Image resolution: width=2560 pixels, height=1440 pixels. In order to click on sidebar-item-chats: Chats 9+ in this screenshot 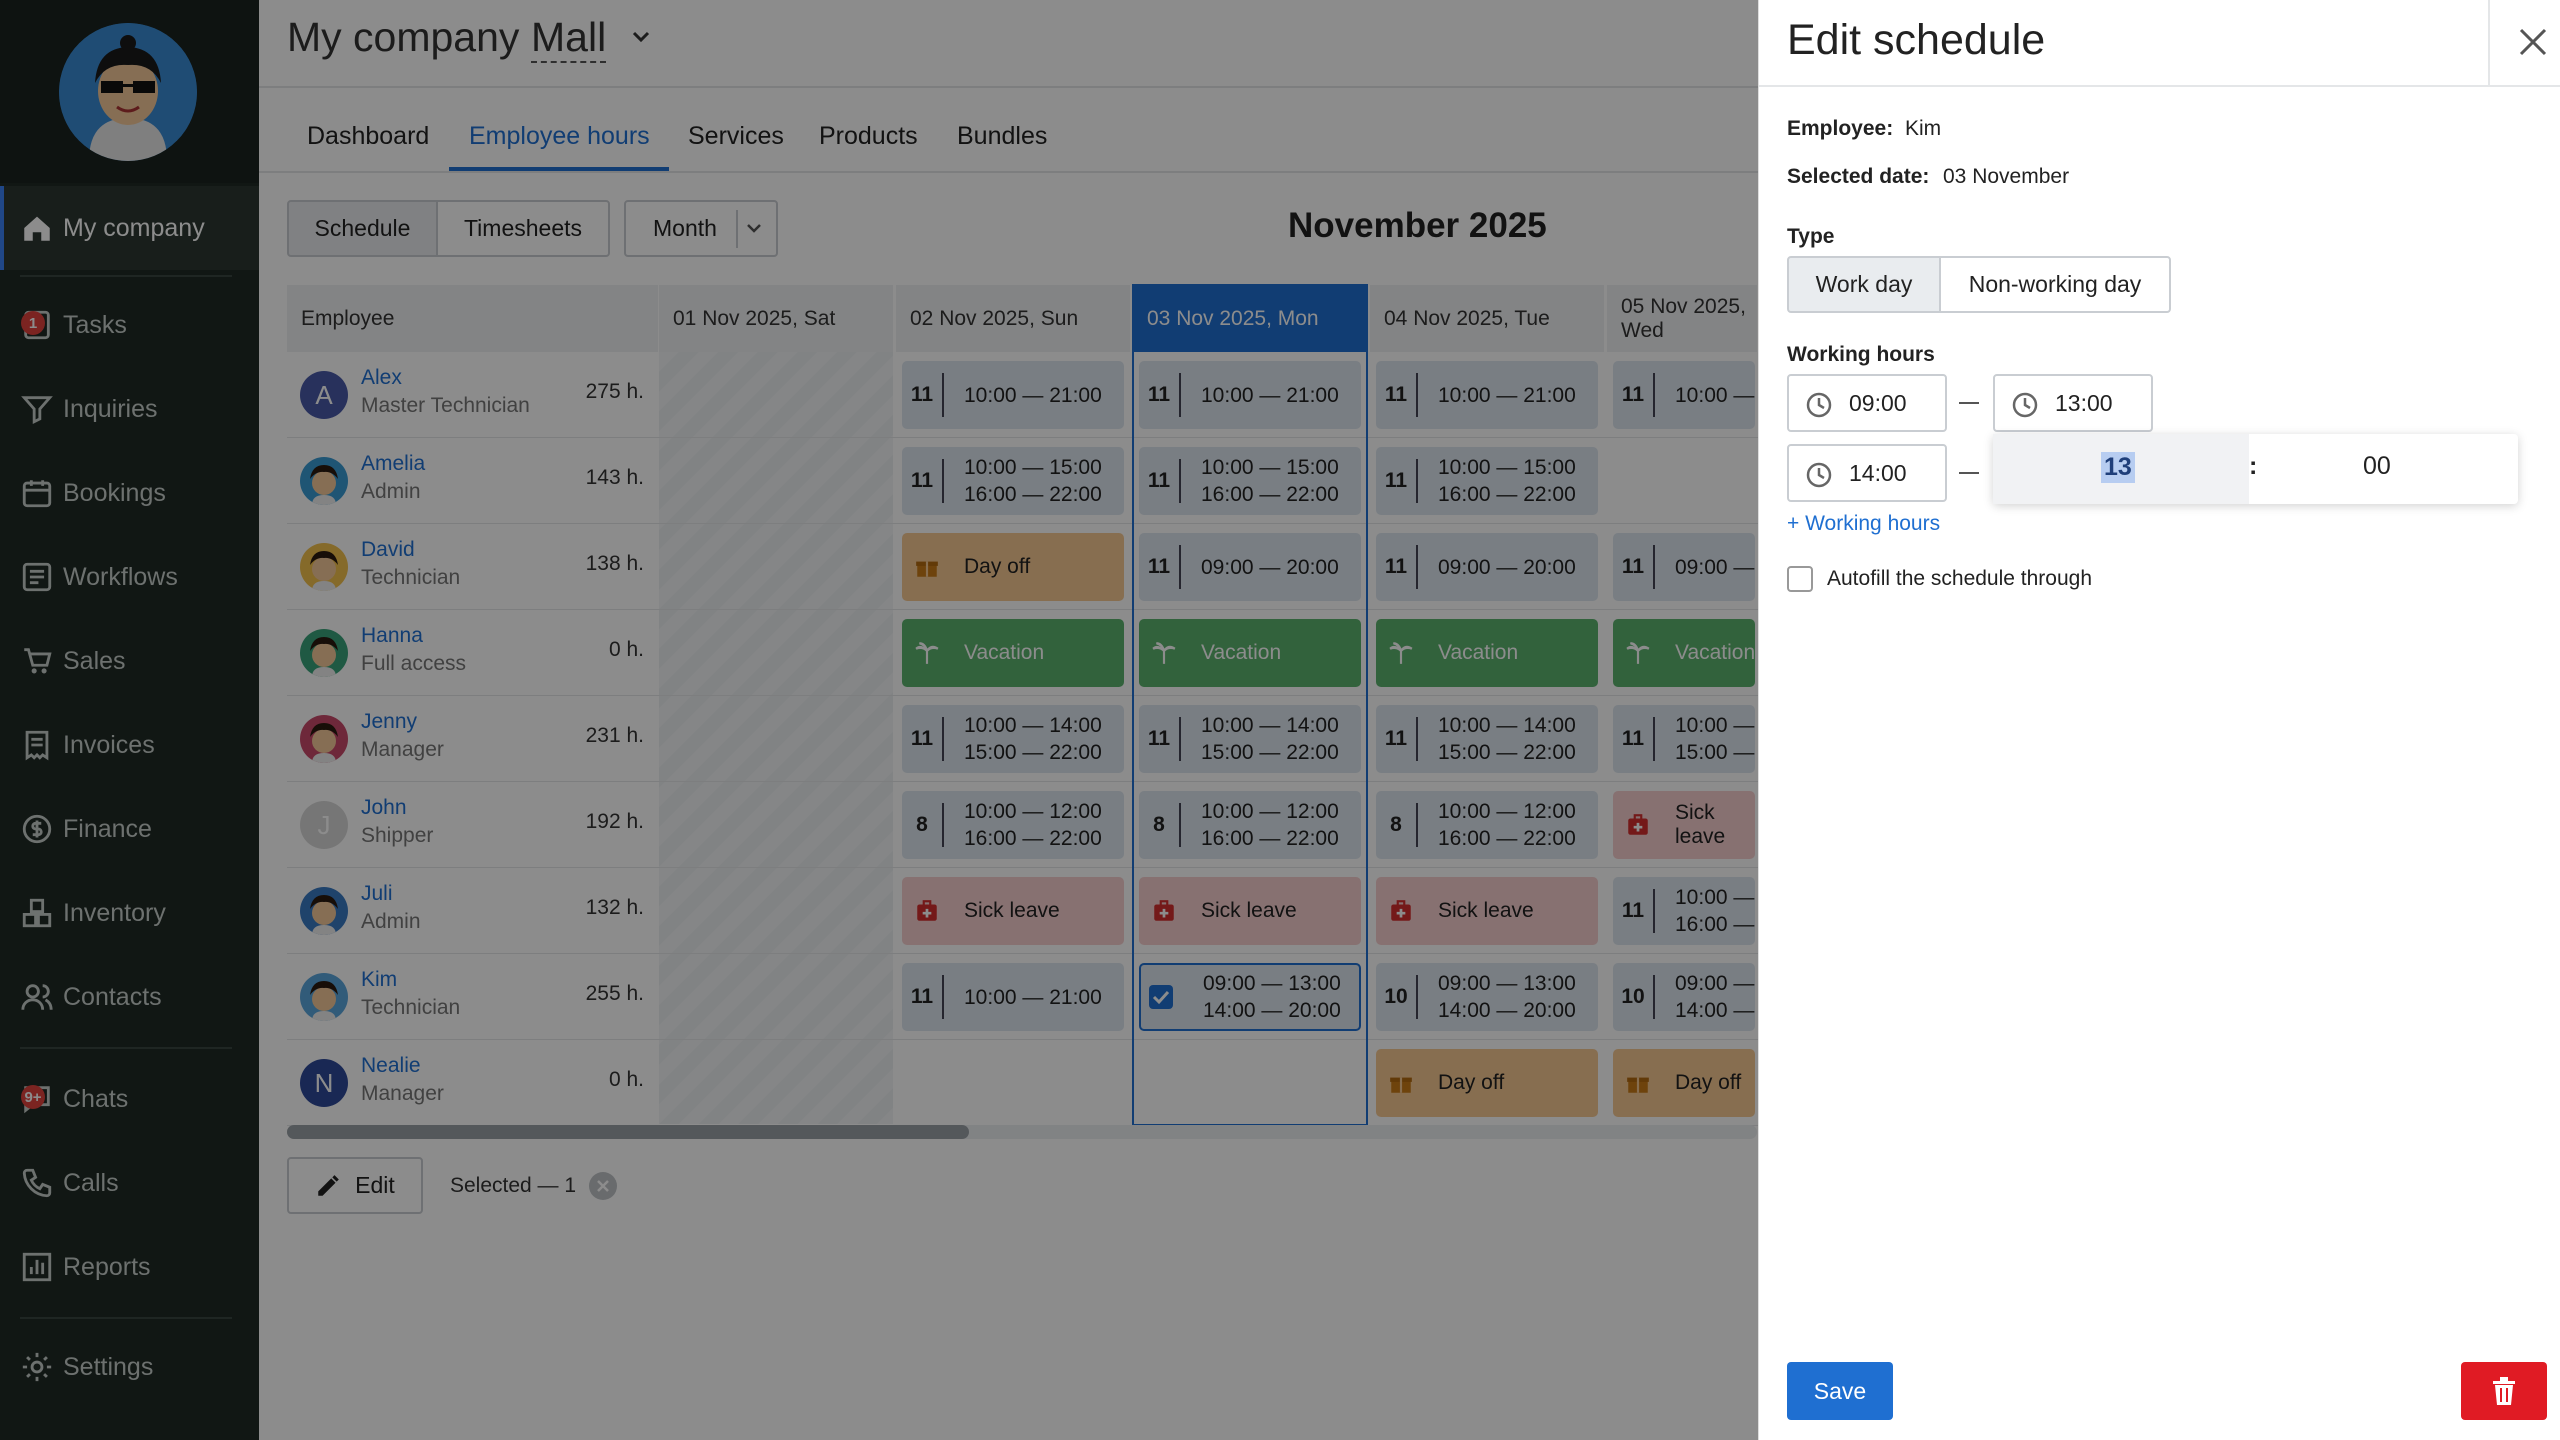, I will do `click(129, 1099)`.